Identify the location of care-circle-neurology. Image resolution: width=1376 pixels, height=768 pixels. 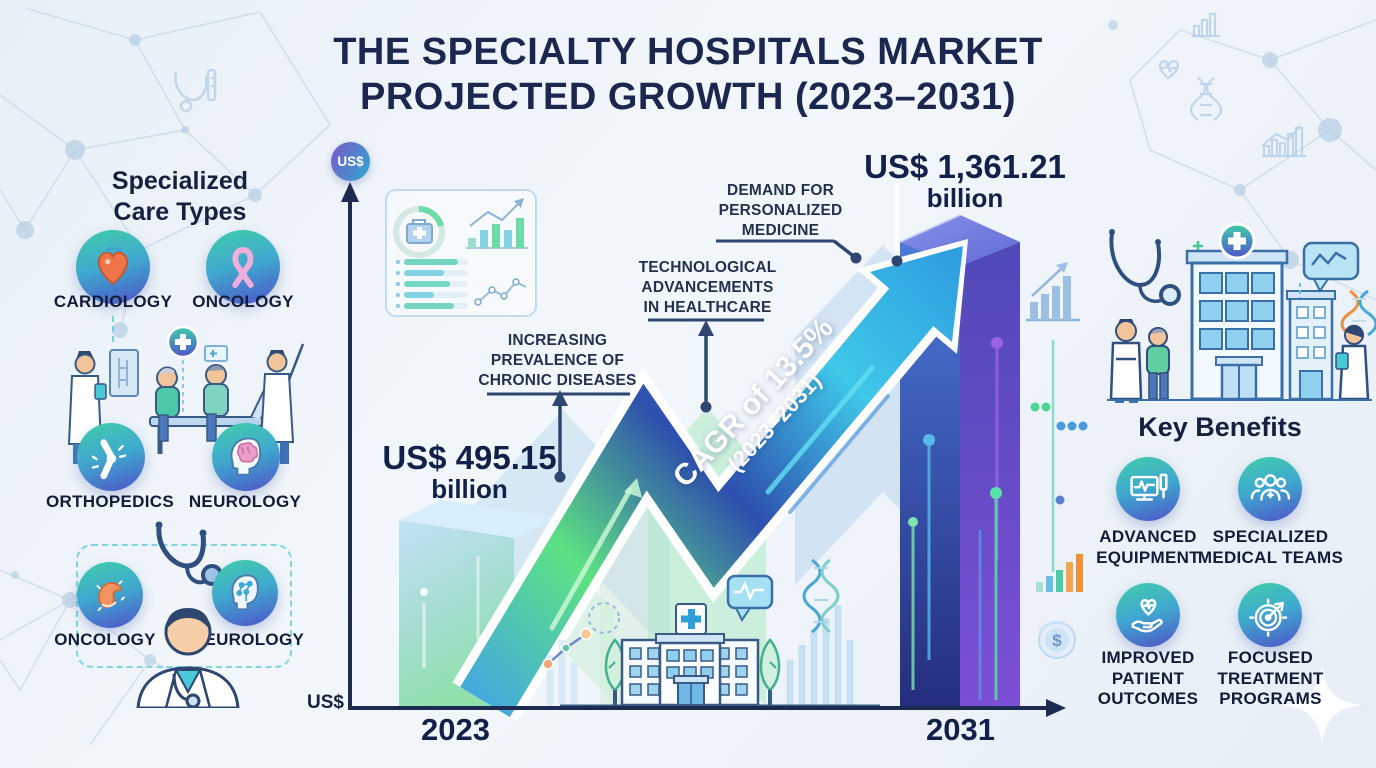
(246, 457).